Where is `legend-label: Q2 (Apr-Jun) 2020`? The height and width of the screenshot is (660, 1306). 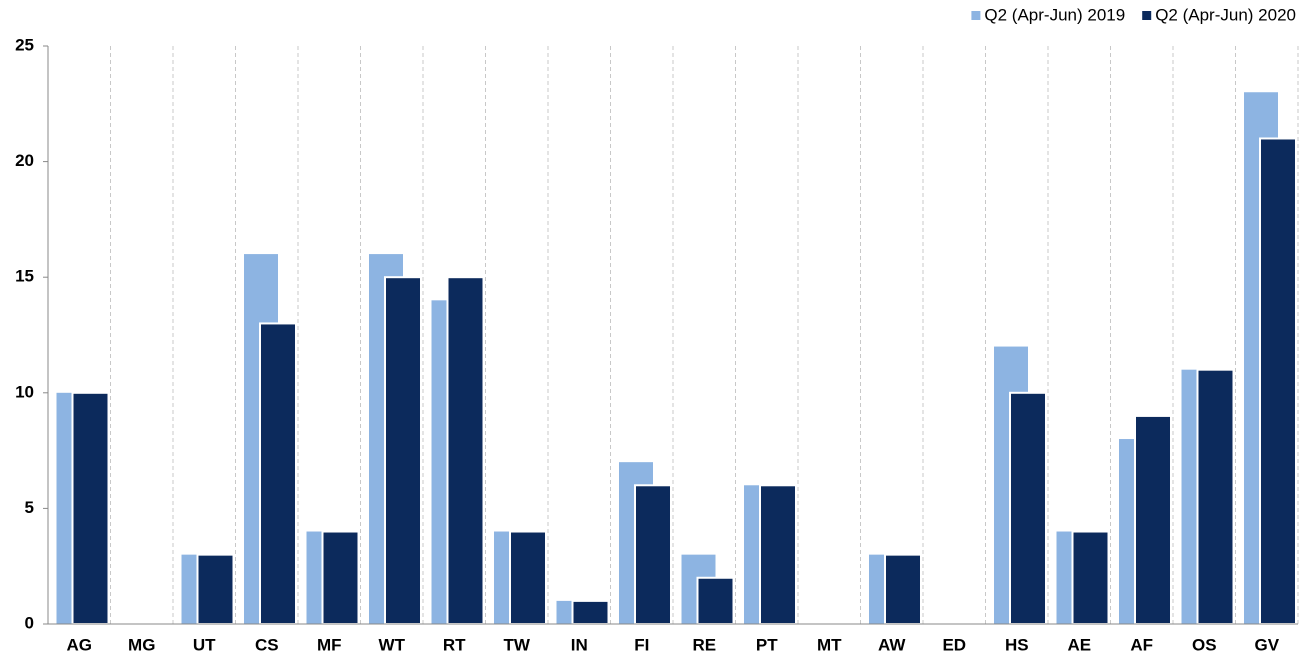
legend-label: Q2 (Apr-Jun) 2020 is located at coordinates (1225, 14).